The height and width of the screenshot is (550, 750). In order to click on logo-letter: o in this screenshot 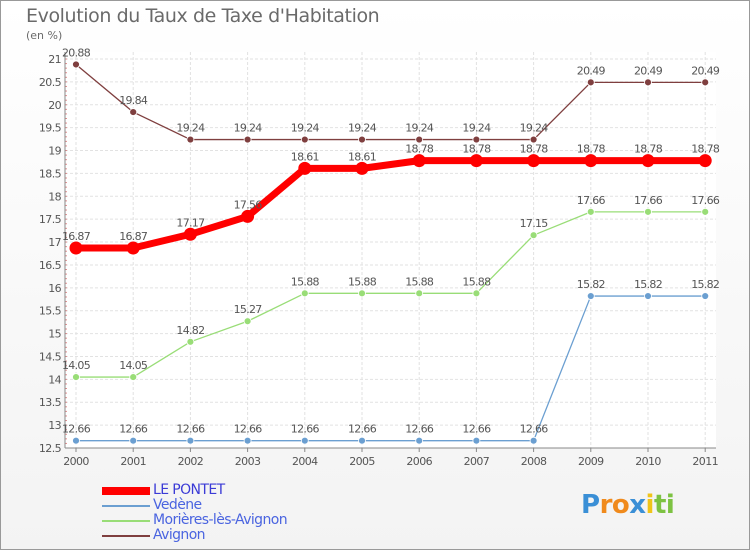, I will do `click(620, 505)`.